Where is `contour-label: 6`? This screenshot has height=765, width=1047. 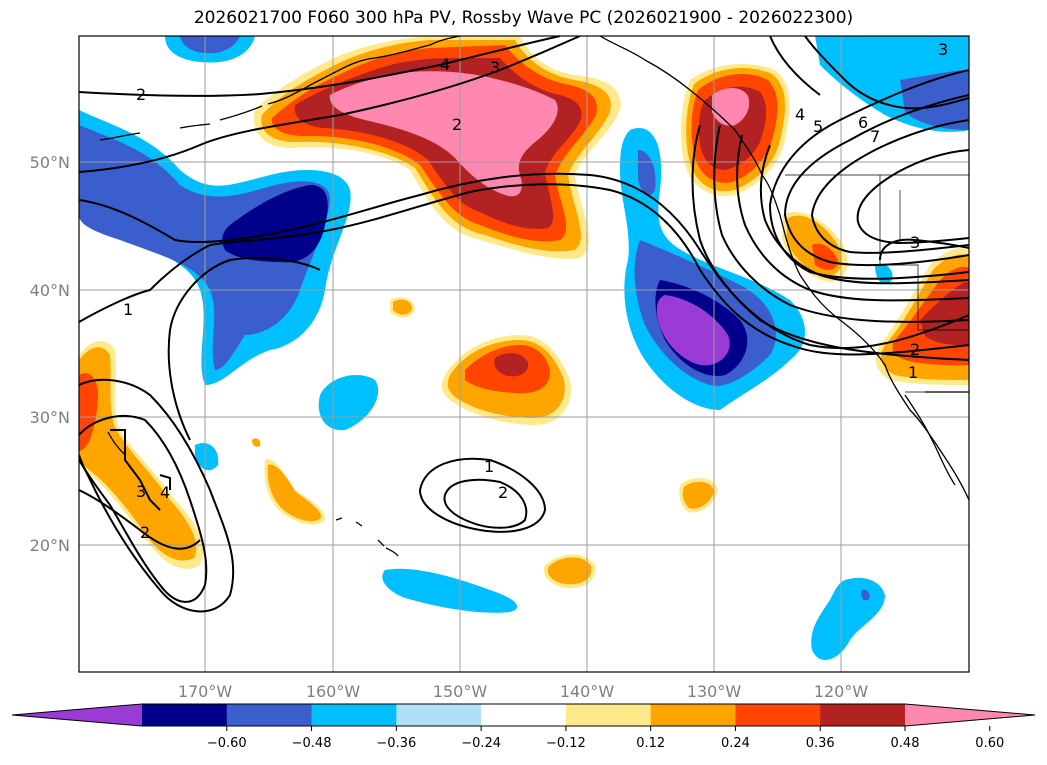
contour-label: 6 is located at coordinates (863, 122).